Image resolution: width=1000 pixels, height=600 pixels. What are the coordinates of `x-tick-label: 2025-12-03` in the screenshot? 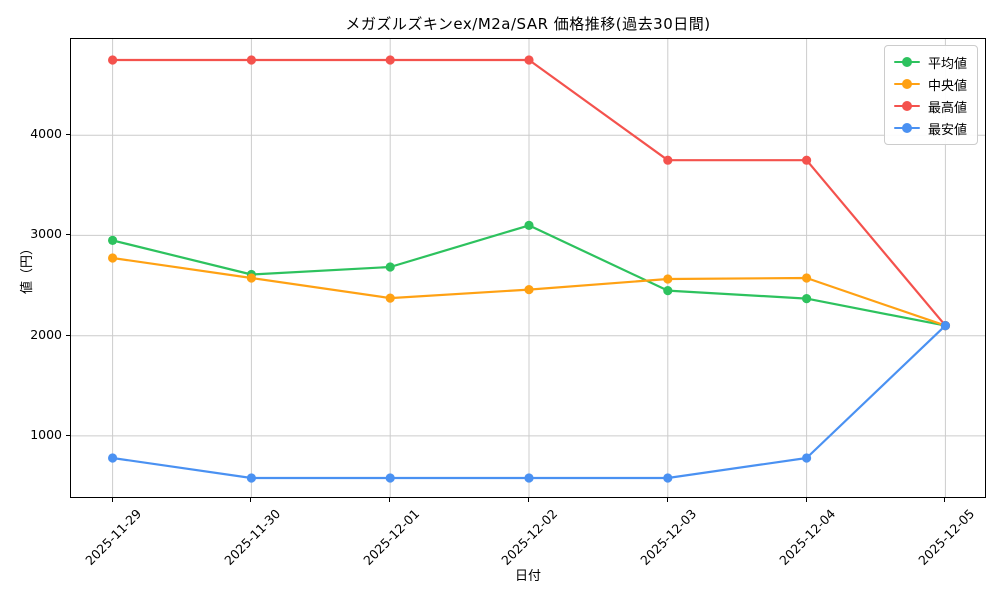 It's located at (668, 537).